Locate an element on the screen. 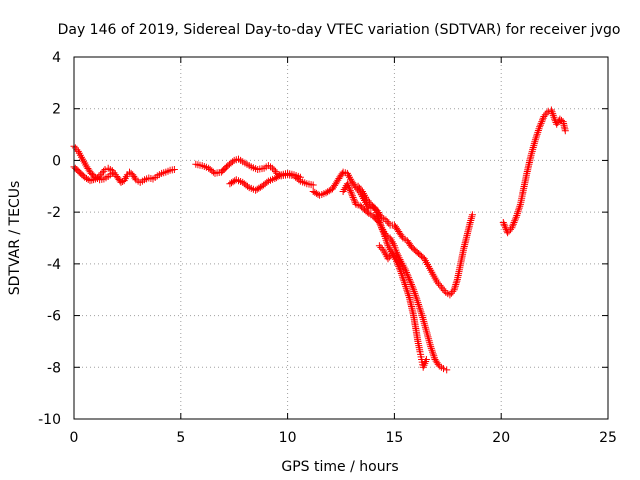  y-tick-labels: -10 -8 -6 -4 -2 0 2 4 is located at coordinates (49, 239).